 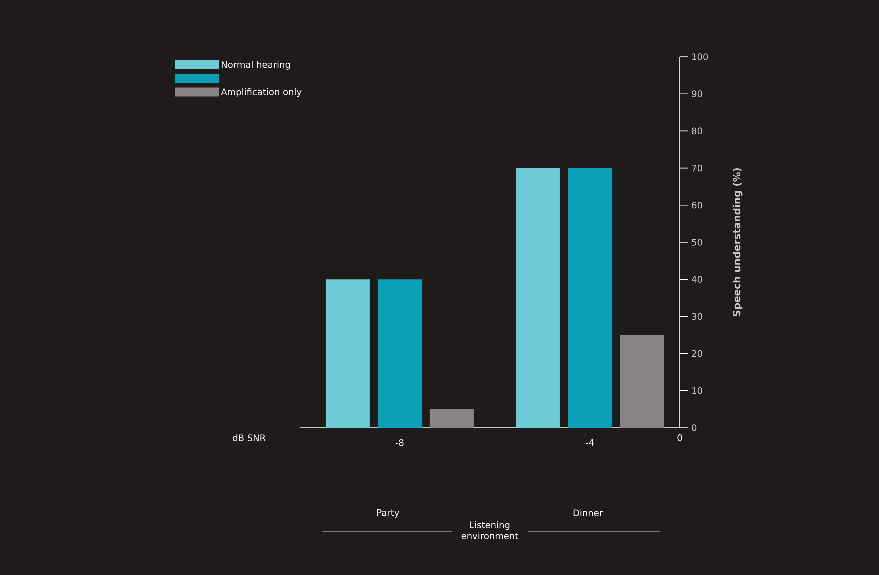 I want to click on y-tick-label: 100, so click(x=700, y=57).